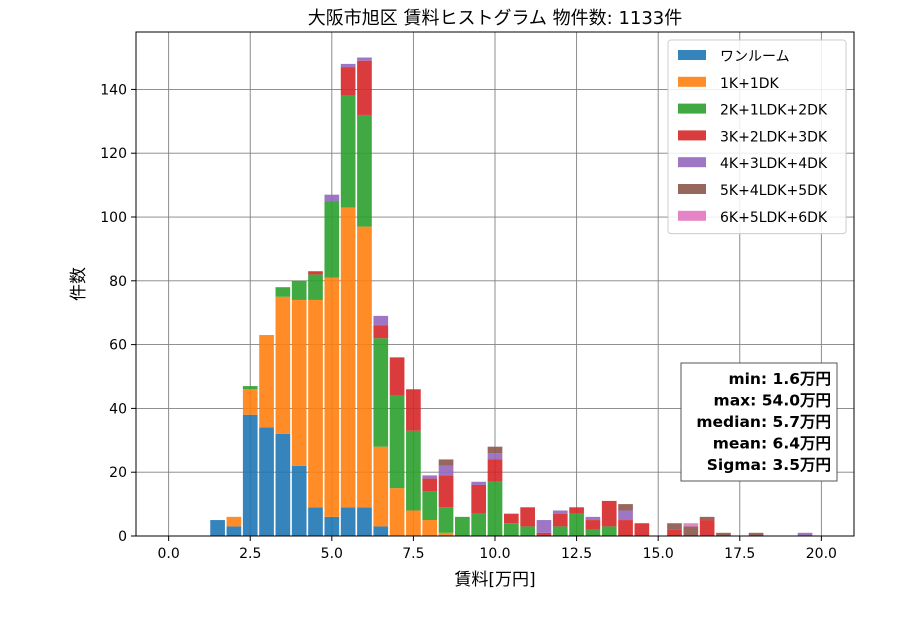  Describe the element at coordinates (763, 422) in the screenshot. I see `stats-line: median: 5.7万円` at that location.